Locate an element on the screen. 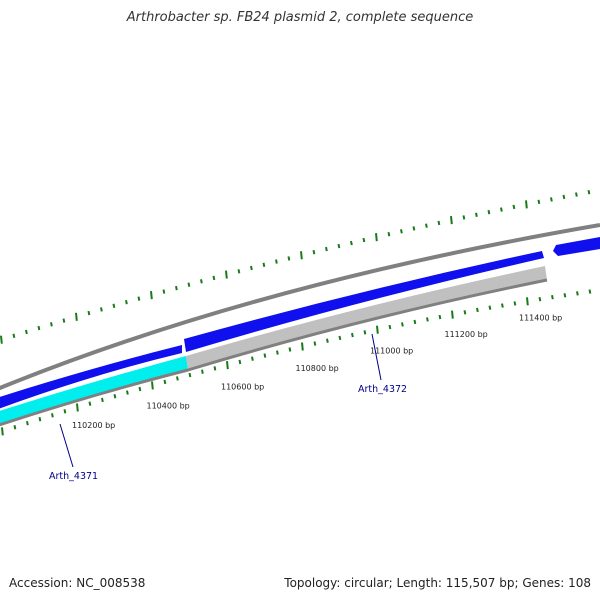  tick-label: 111400 bp is located at coordinates (540, 318).